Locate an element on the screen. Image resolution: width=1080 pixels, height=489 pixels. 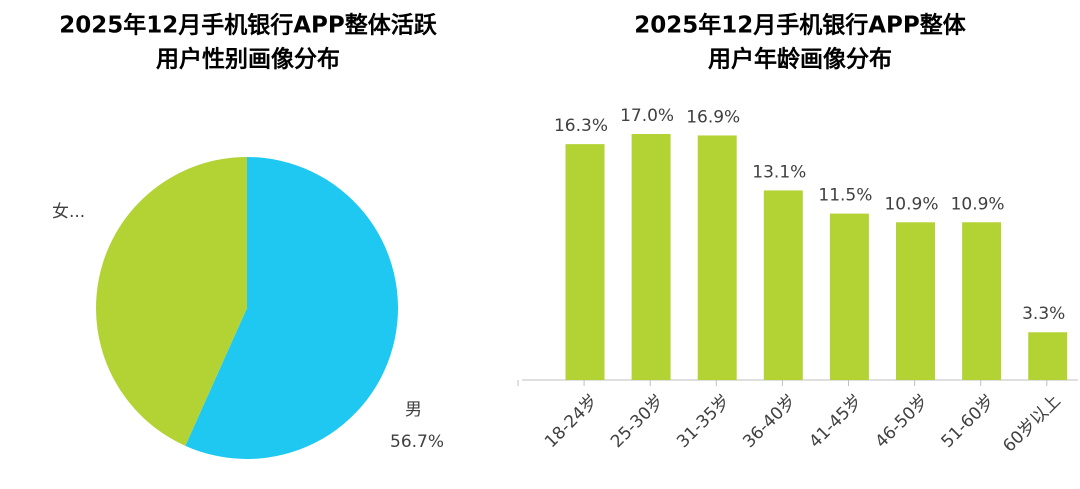
slice-label: 男 is located at coordinates (413, 410).